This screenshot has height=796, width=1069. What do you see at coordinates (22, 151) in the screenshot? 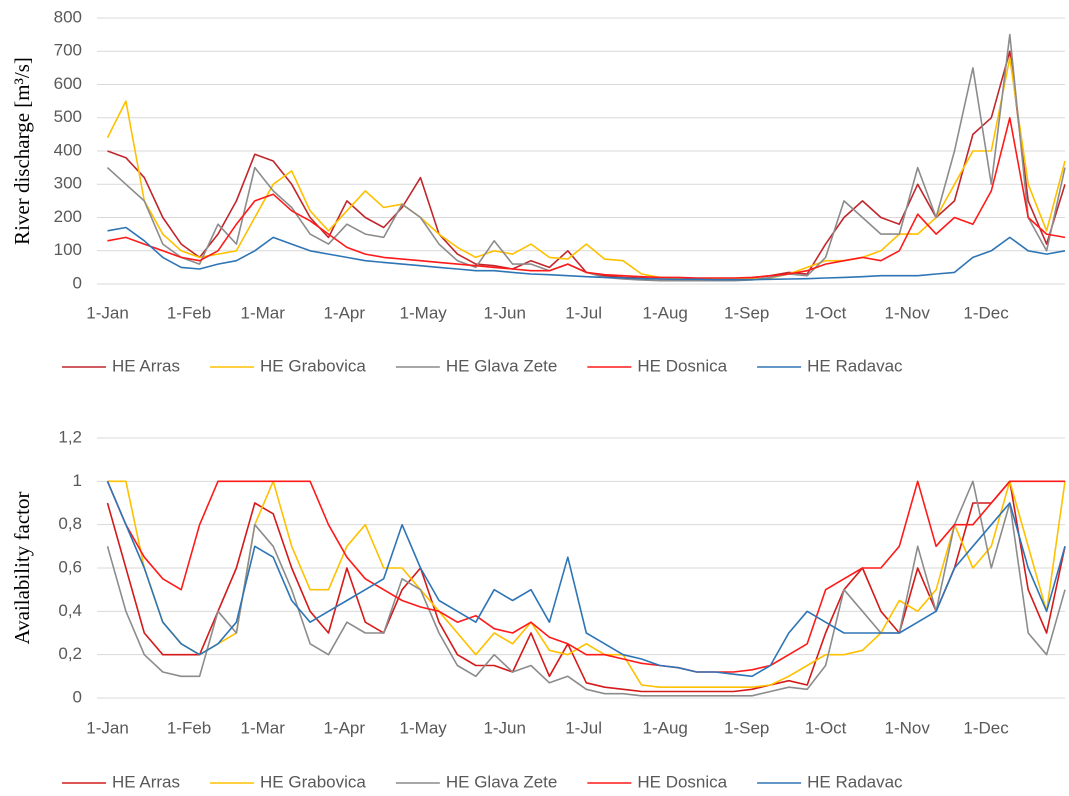
I see `y-axis-title: River discharge [m³/s]` at bounding box center [22, 151].